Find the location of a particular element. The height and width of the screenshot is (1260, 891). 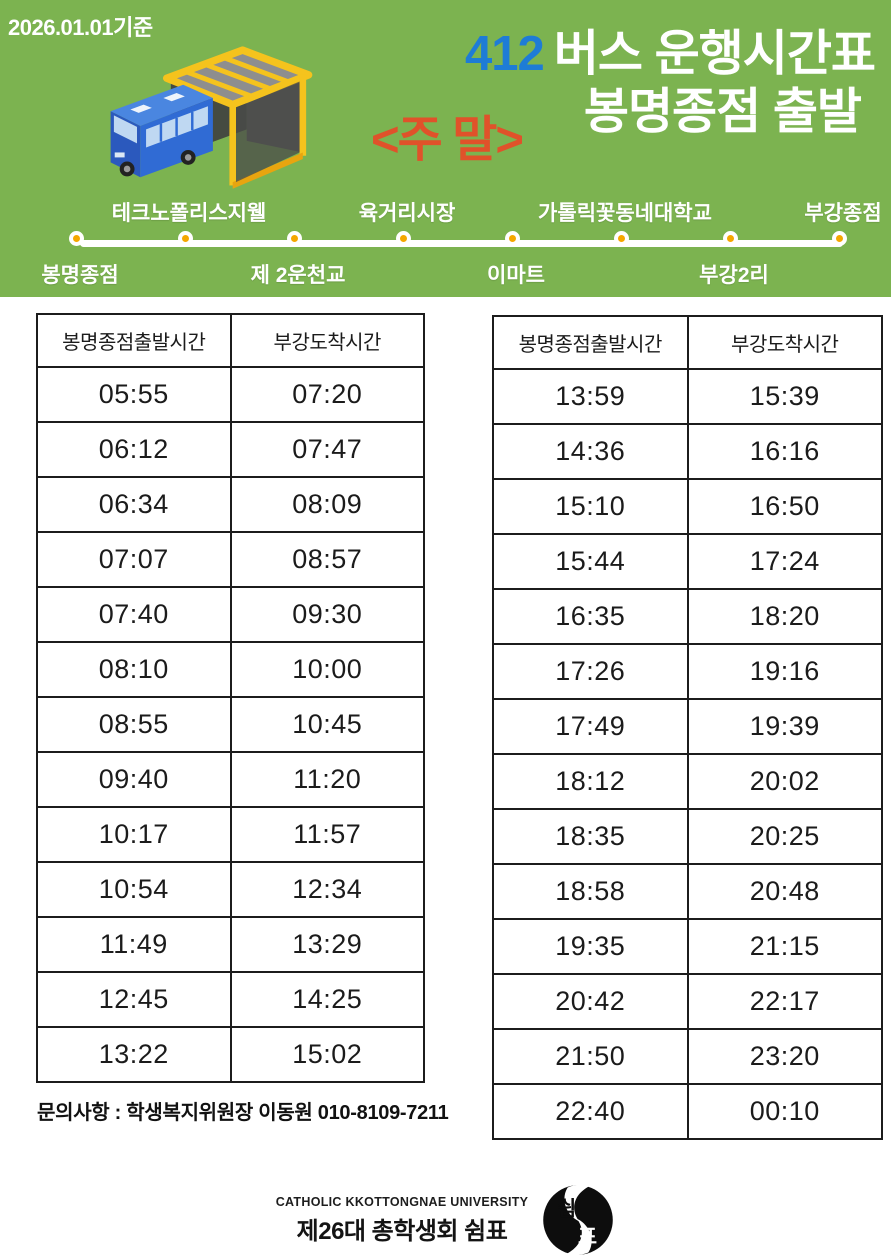

time-cell: 22:17 is located at coordinates (784, 1001).